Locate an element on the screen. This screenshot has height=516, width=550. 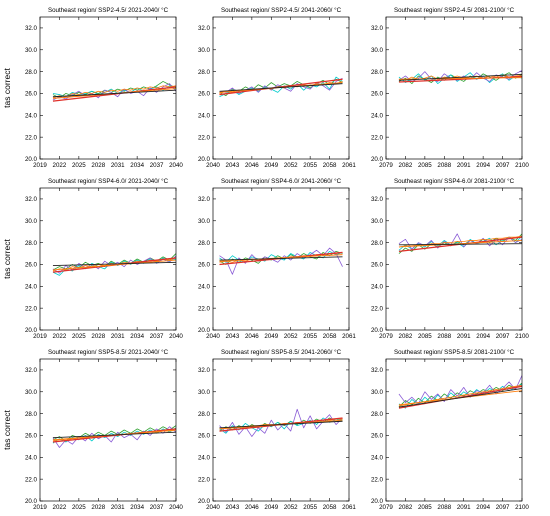
x-tick-label: 2082 is located at coordinates (406, 336).